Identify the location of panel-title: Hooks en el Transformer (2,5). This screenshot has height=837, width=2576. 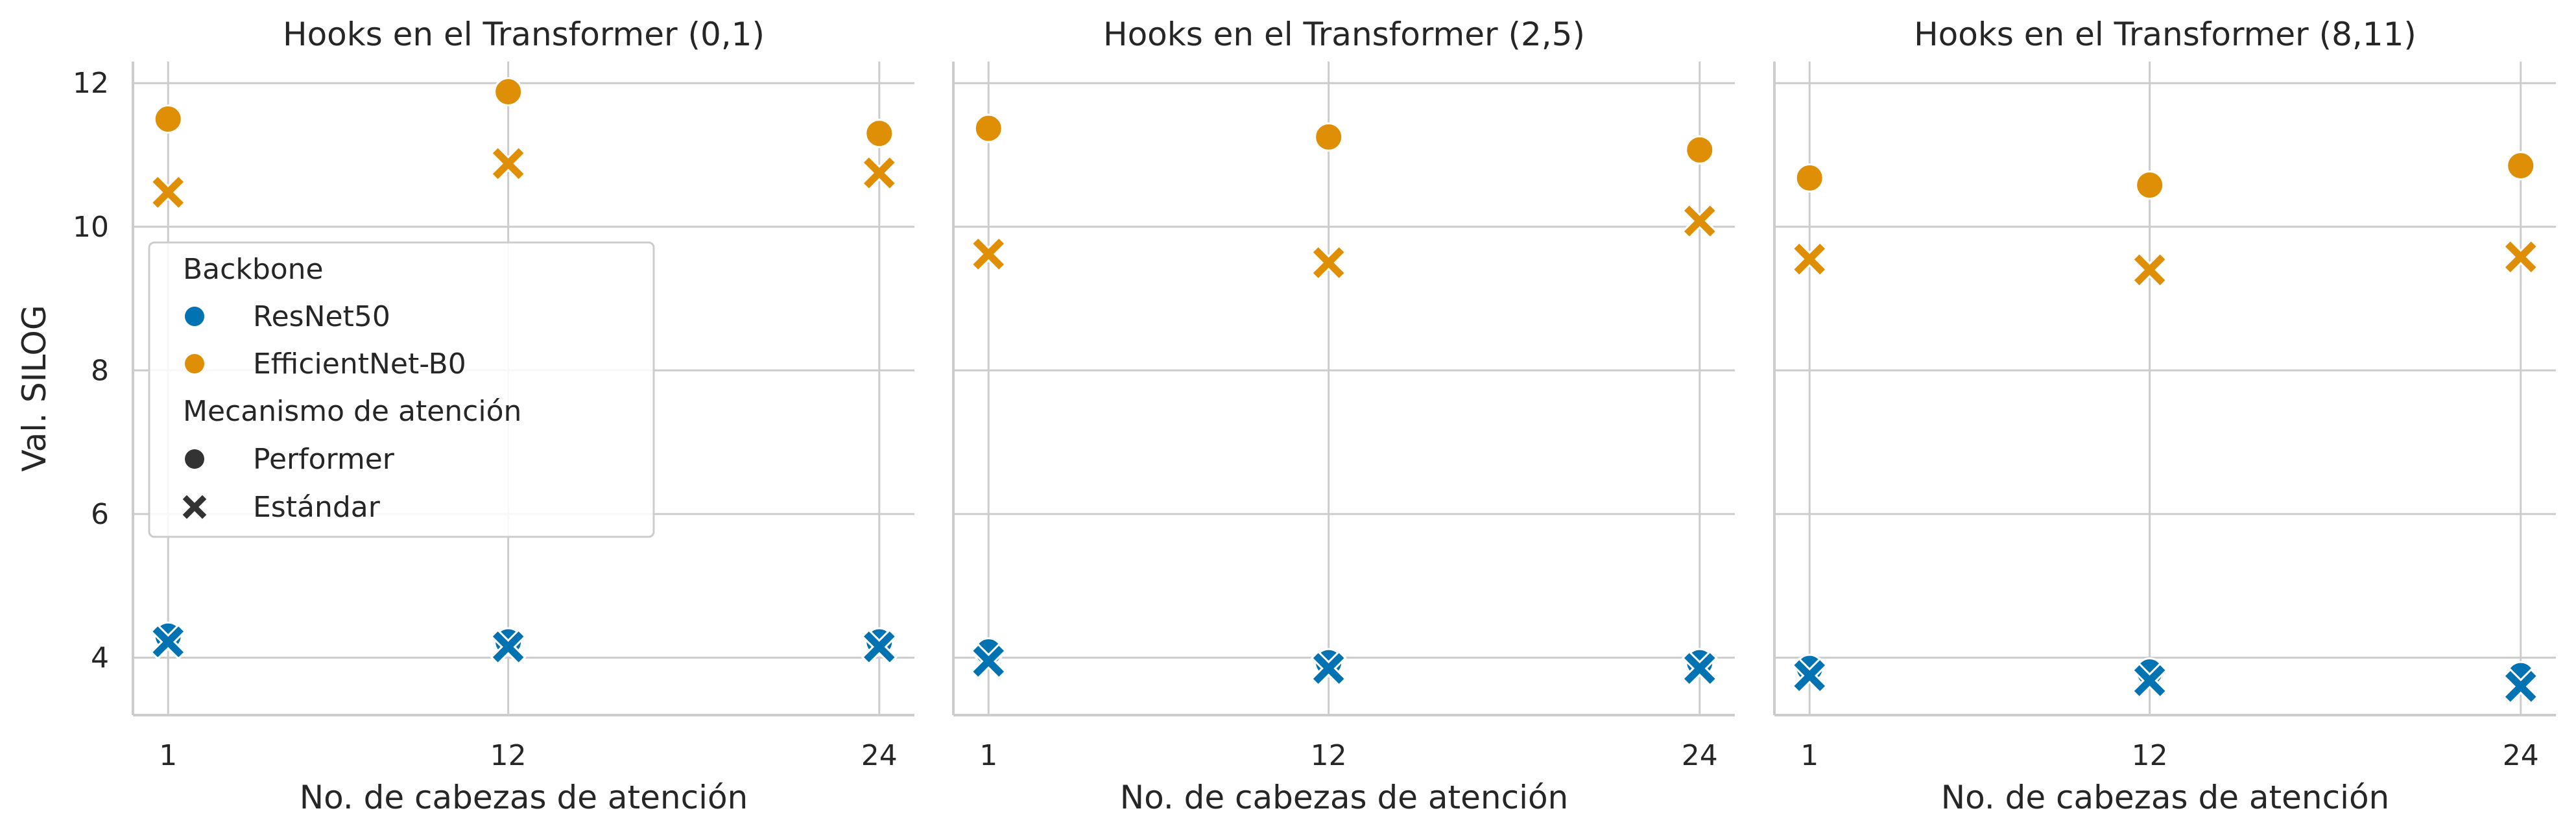
(1344, 34).